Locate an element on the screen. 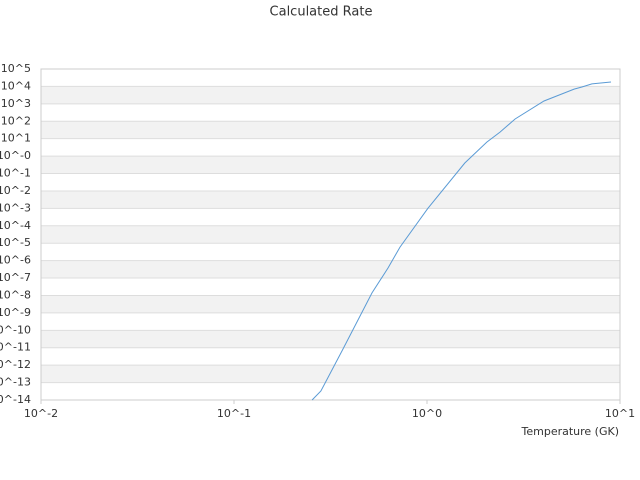 This screenshot has height=480, width=640. x-tick-label: 10^1 is located at coordinates (620, 413).